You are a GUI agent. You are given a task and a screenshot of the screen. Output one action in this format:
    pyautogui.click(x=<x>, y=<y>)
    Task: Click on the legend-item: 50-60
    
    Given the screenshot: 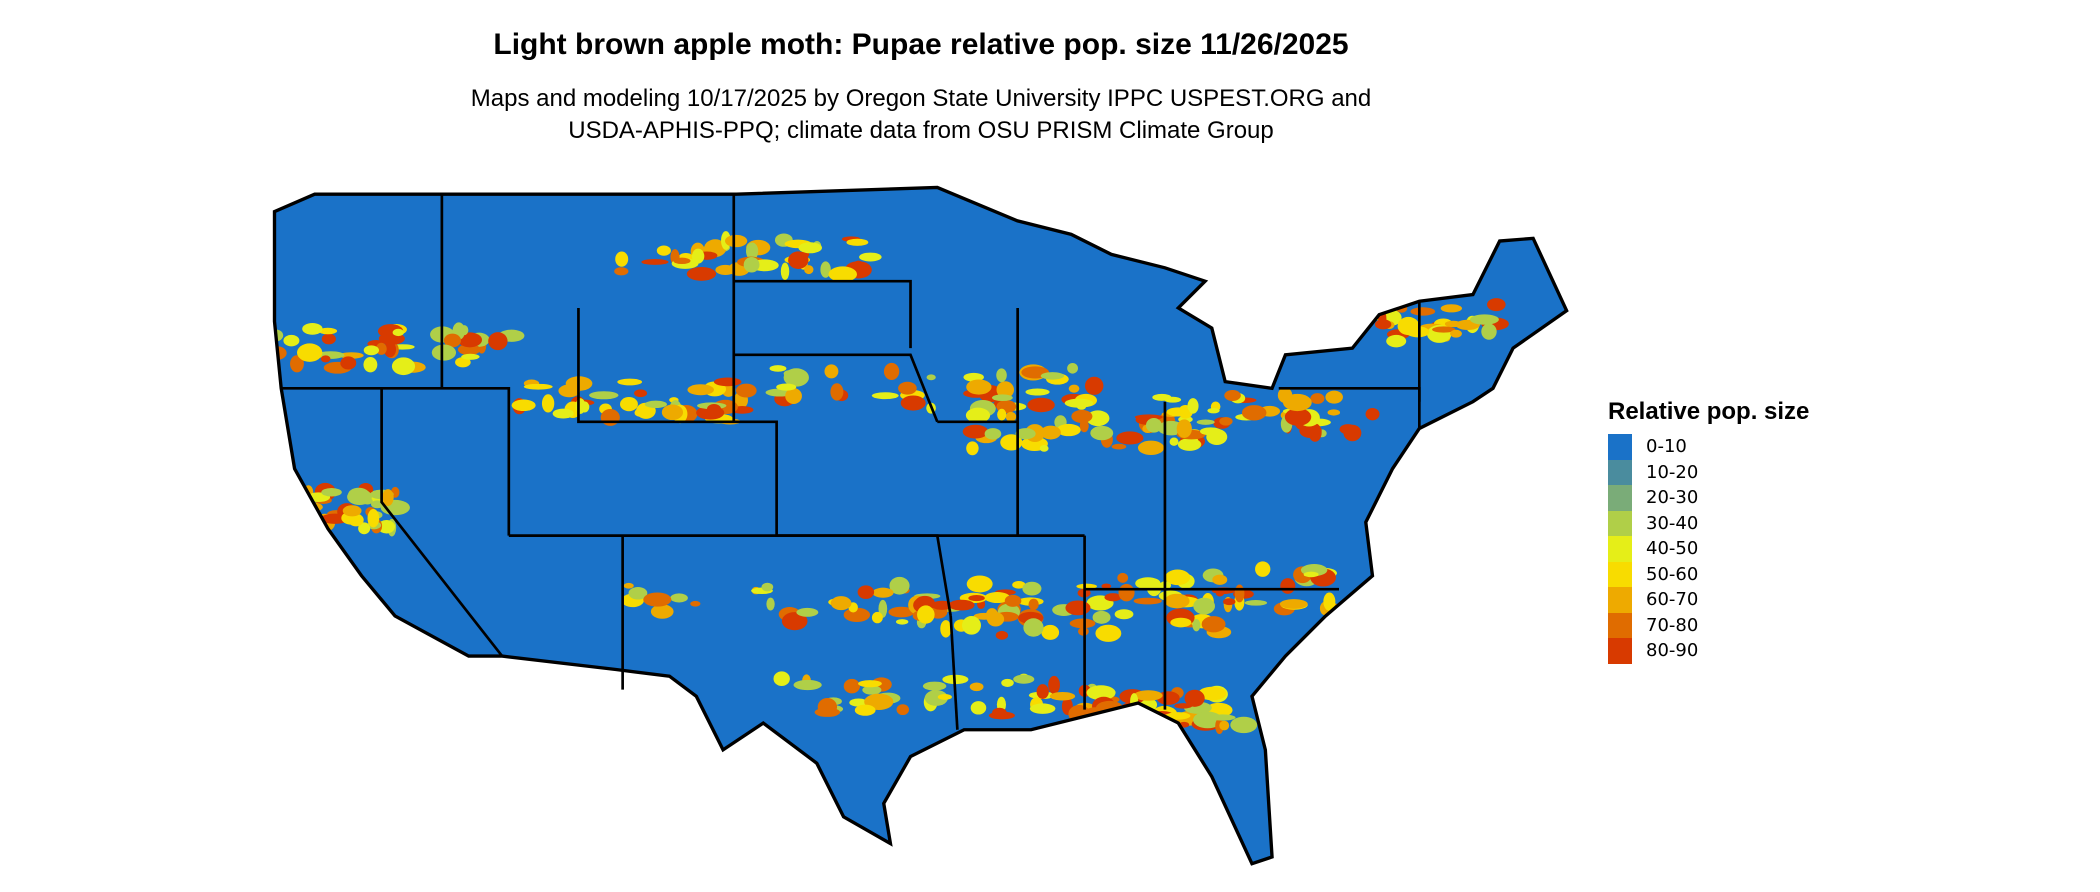 What is the action you would take?
    pyautogui.click(x=1708, y=574)
    